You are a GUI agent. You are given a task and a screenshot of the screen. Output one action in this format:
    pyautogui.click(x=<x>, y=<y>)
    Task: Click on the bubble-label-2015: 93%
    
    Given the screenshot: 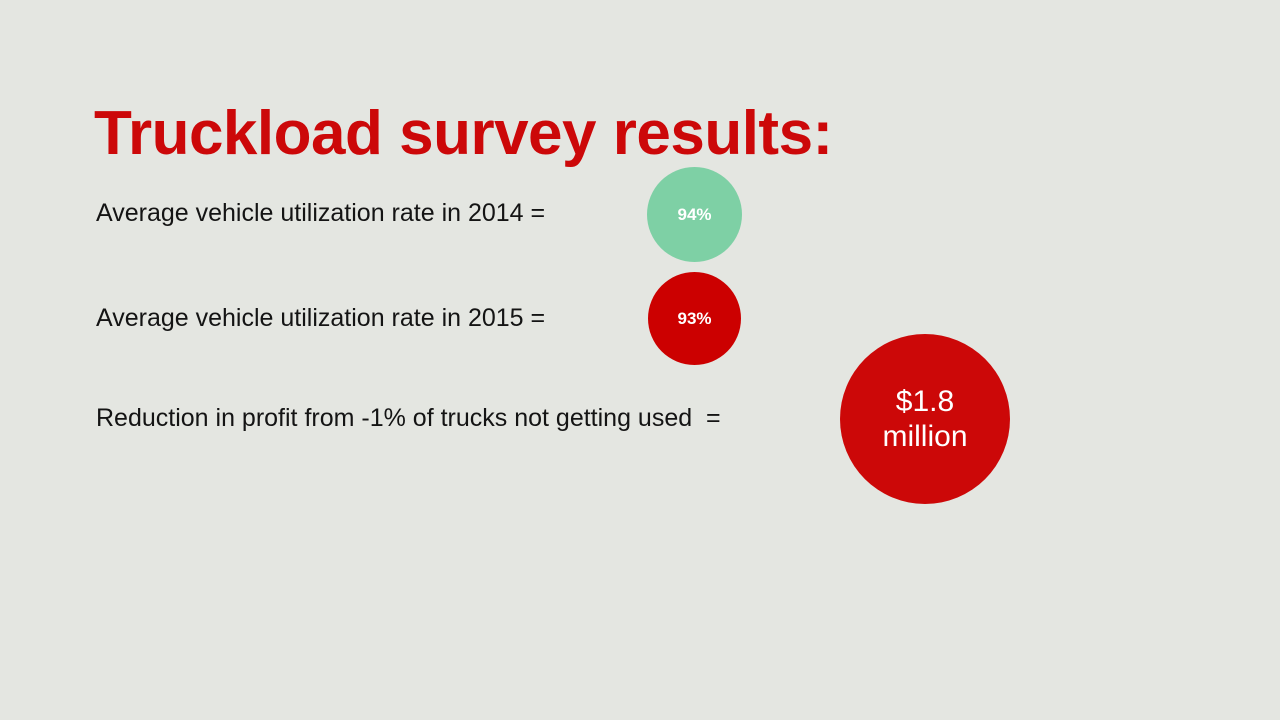 What is the action you would take?
    pyautogui.click(x=694, y=318)
    